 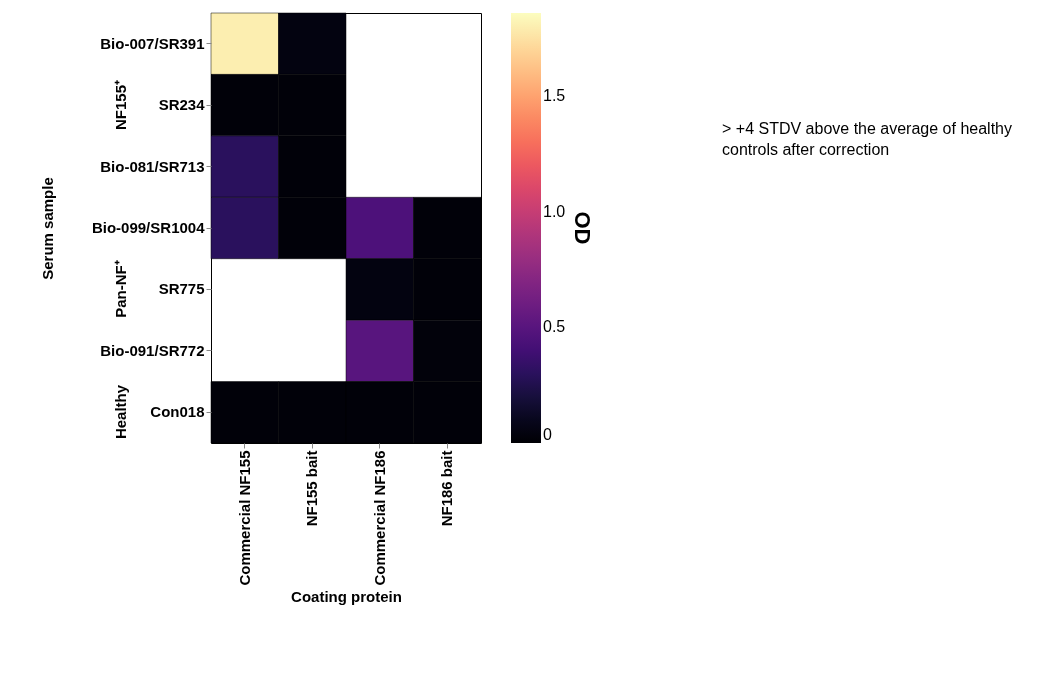 I want to click on y-axis-title: Serum sample, so click(x=47, y=228).